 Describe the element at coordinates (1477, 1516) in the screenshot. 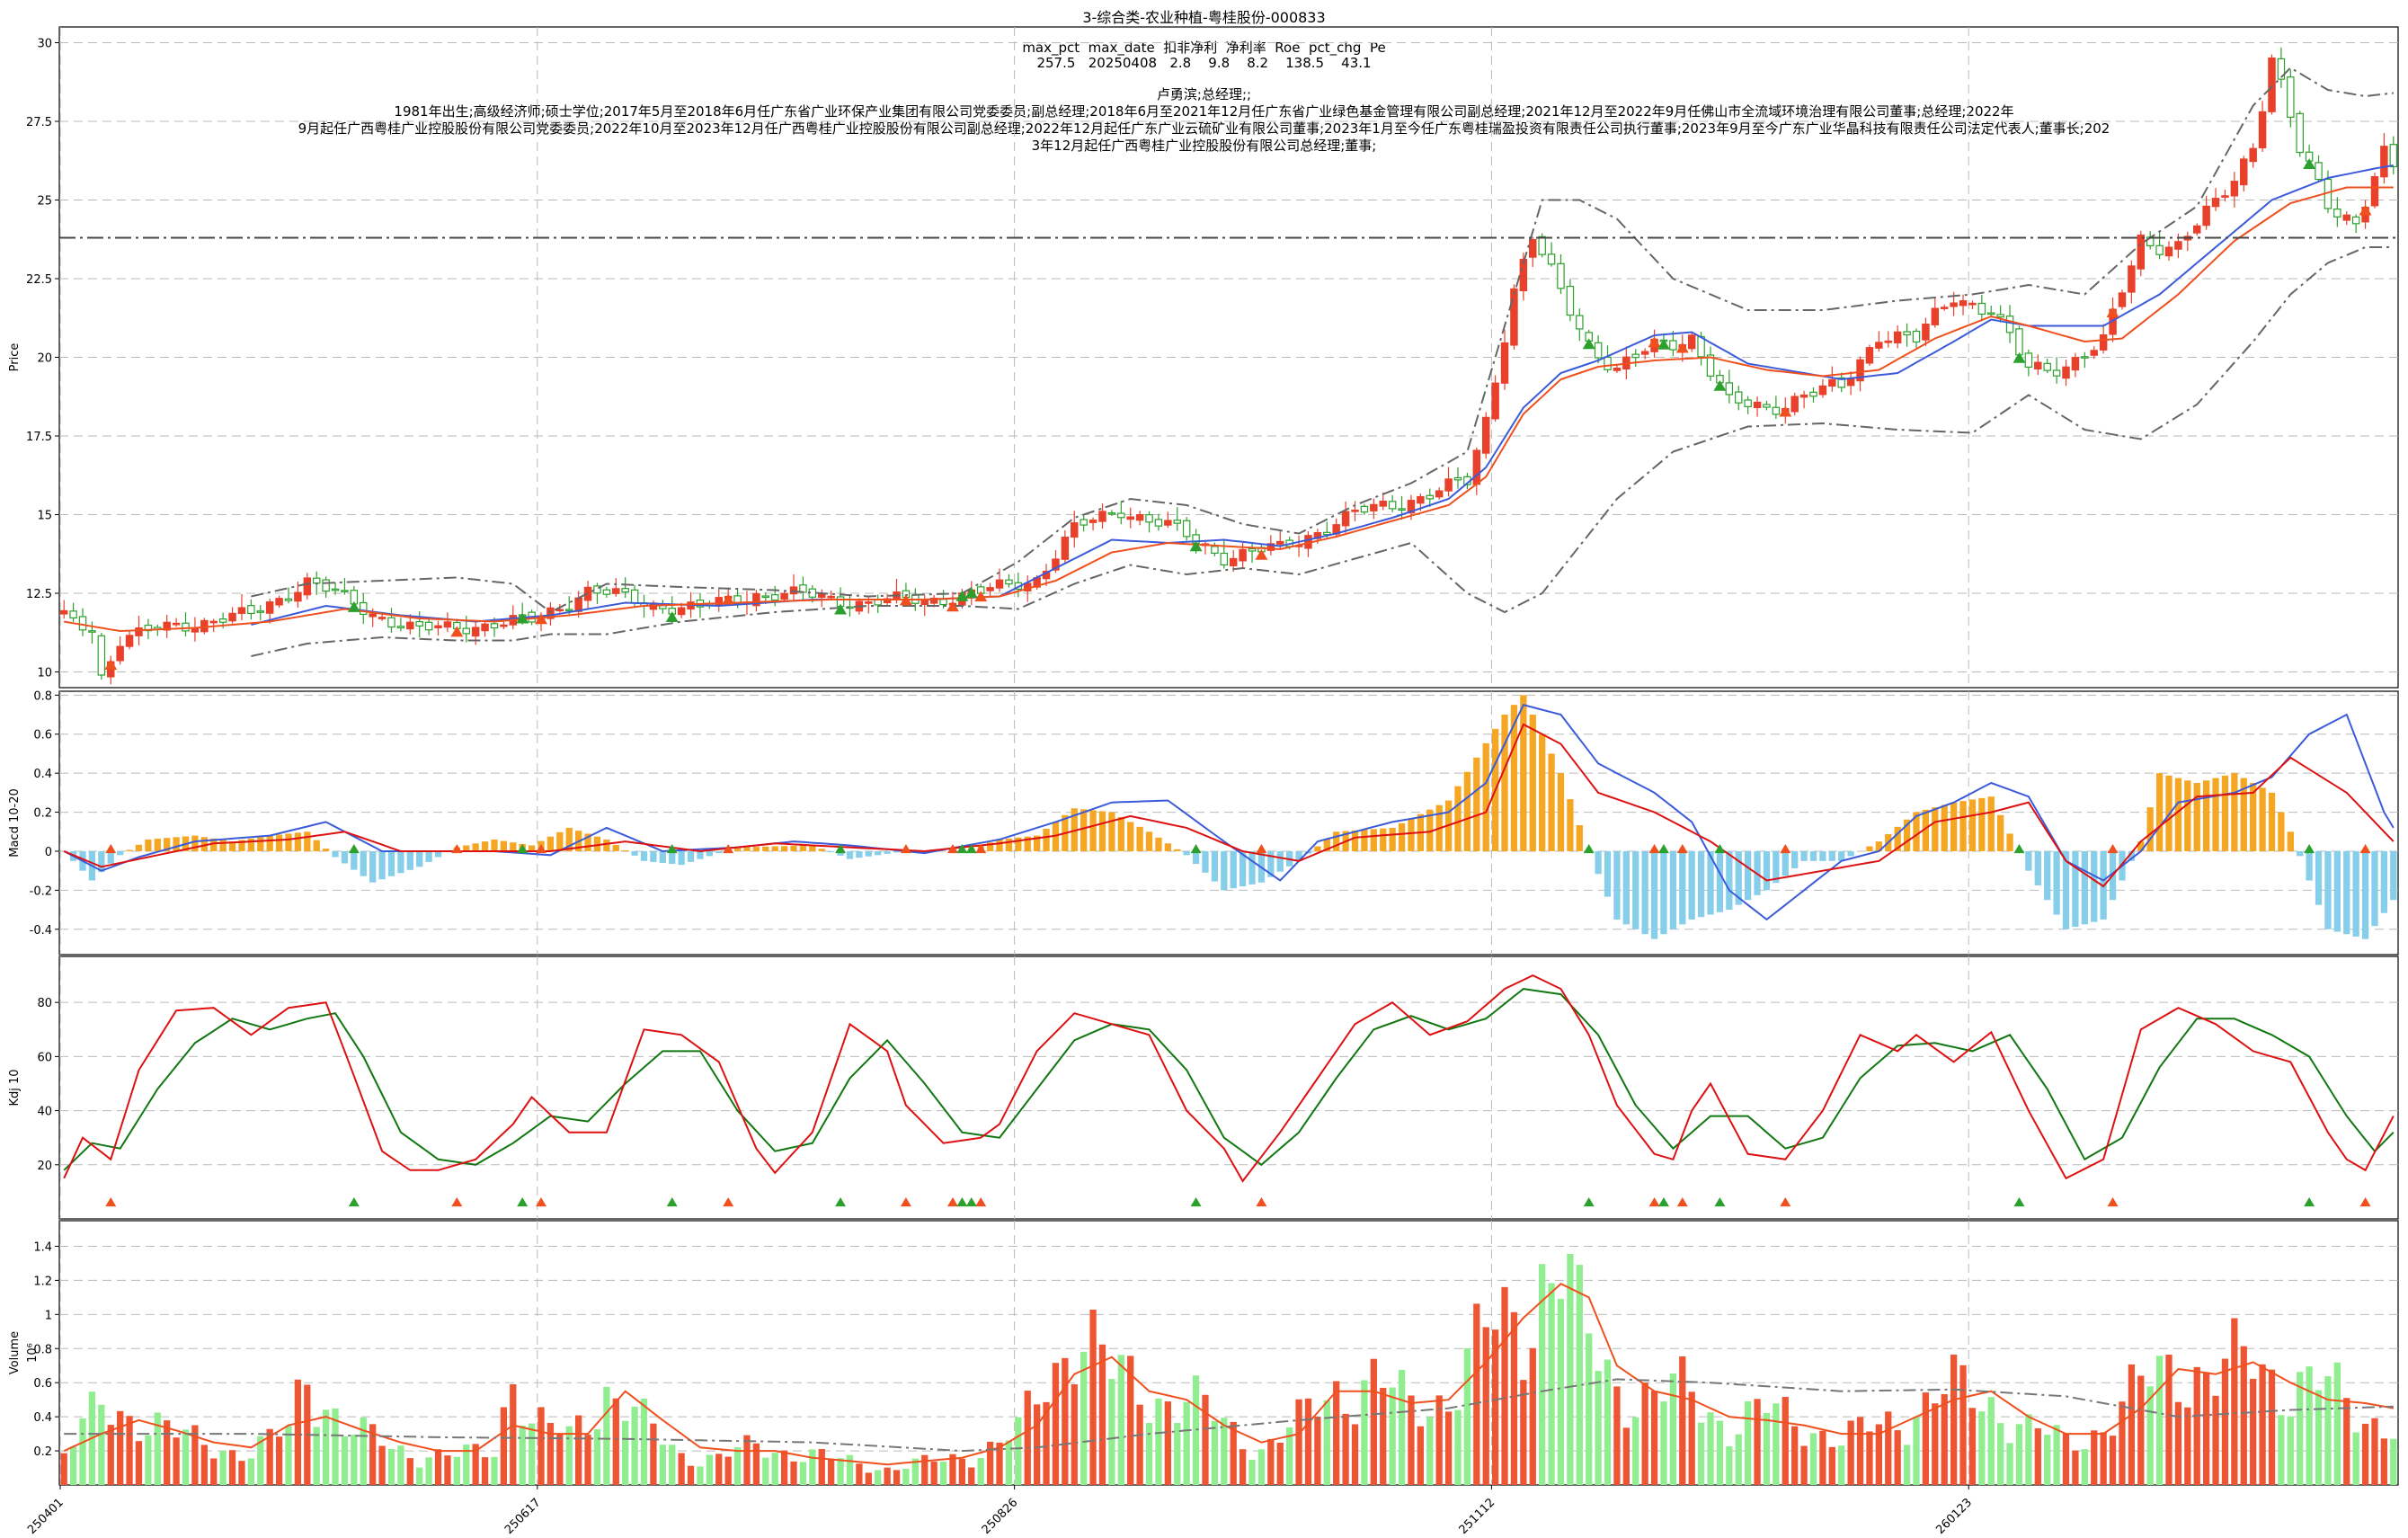

I see `tick-label-x: 251112` at that location.